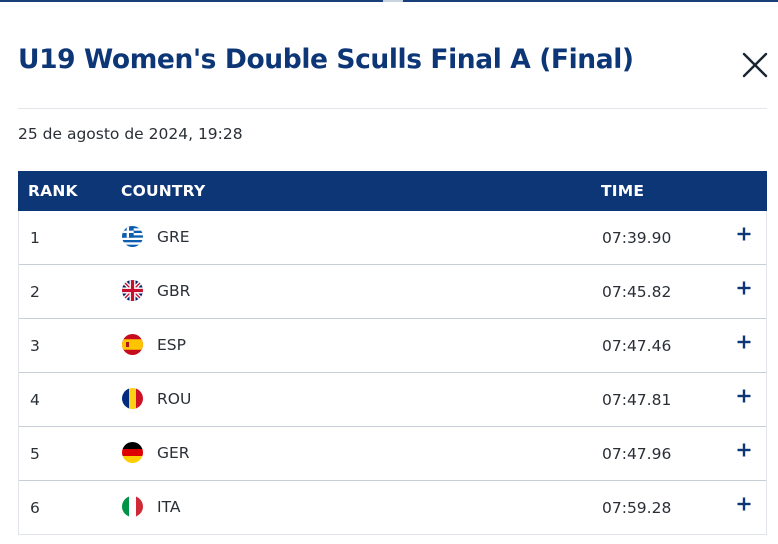  Describe the element at coordinates (637, 292) in the screenshot. I see `time-cell: 07:45.82` at that location.